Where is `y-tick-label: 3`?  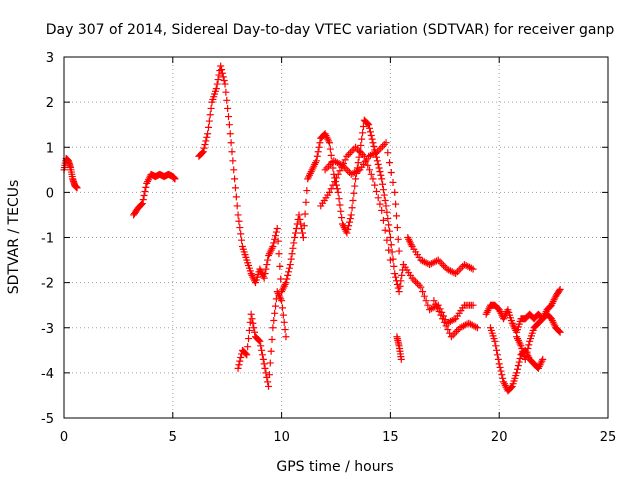
y-tick-label: 3 is located at coordinates (50, 58).